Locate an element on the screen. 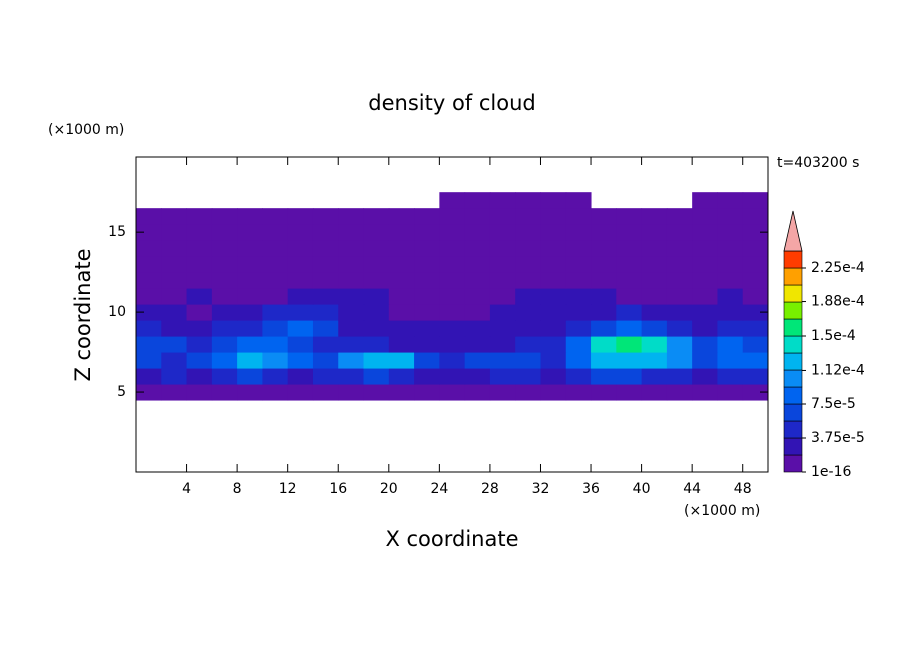 Image resolution: width=904 pixels, height=654 pixels. colorbar-label: 3.75e-5 is located at coordinates (838, 438).